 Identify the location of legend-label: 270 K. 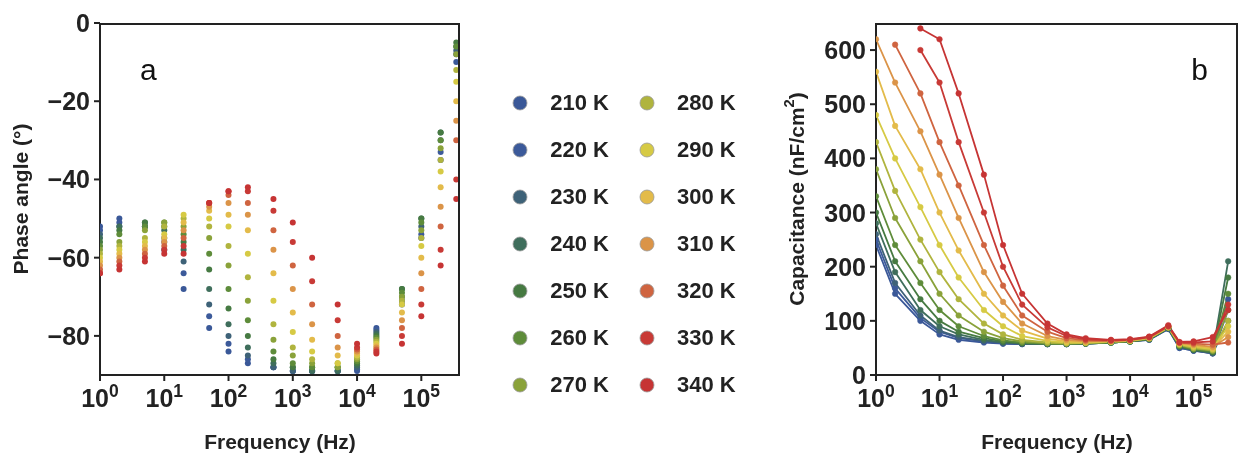
(579, 384).